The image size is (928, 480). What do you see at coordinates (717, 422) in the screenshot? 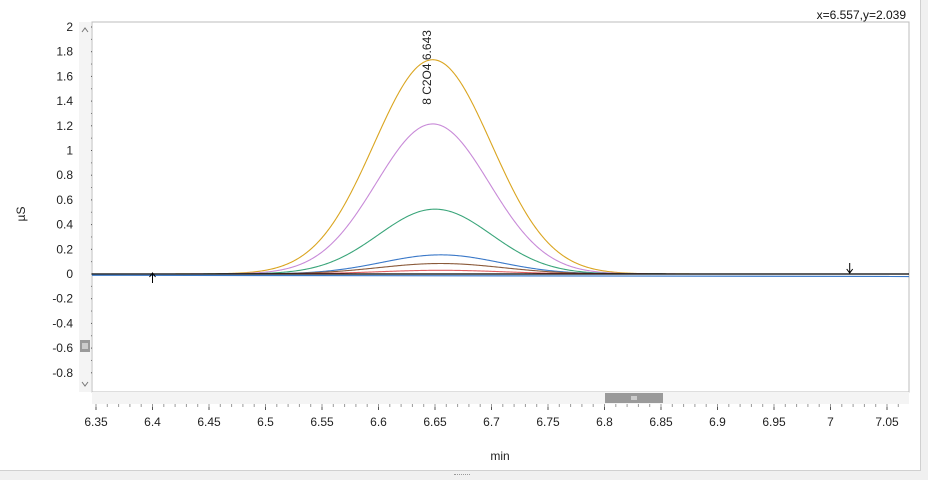
I see `x-tick-label: 6.9` at bounding box center [717, 422].